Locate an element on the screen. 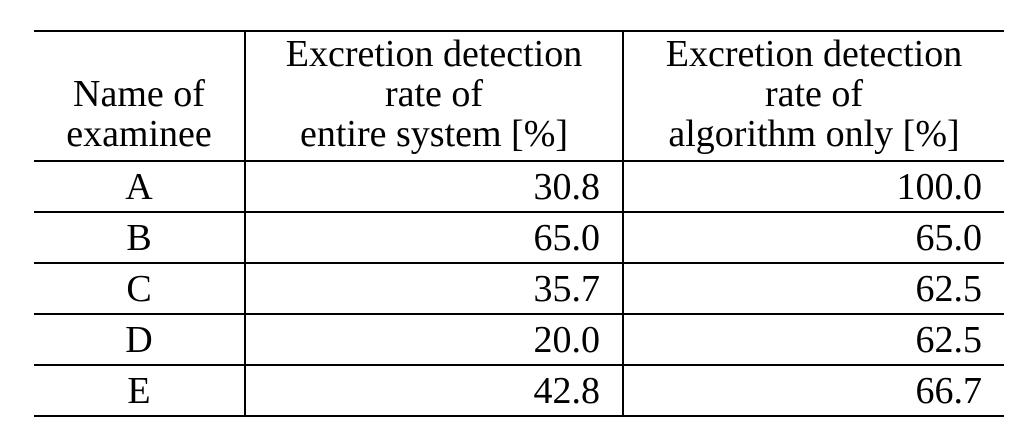  table-row: D 20.0 62.5 is located at coordinates (519, 339).